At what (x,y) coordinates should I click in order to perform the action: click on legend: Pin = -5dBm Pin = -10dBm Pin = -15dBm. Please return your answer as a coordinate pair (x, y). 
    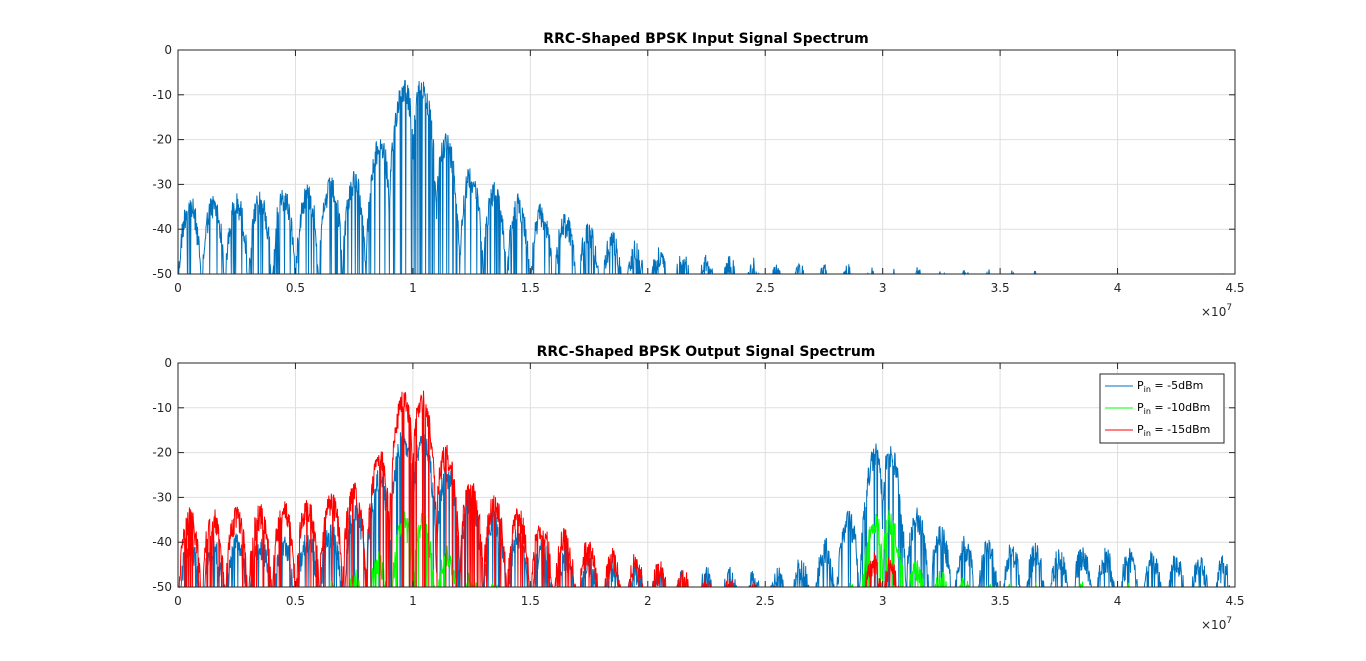
    Looking at the image, I should click on (1162, 408).